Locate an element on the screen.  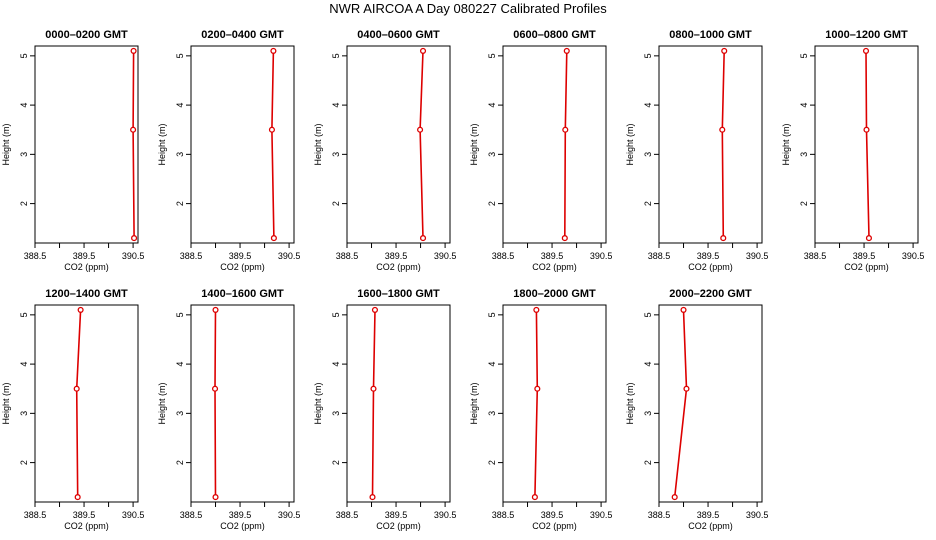
chart-title: 0000–0200 GMT is located at coordinates (86, 35).